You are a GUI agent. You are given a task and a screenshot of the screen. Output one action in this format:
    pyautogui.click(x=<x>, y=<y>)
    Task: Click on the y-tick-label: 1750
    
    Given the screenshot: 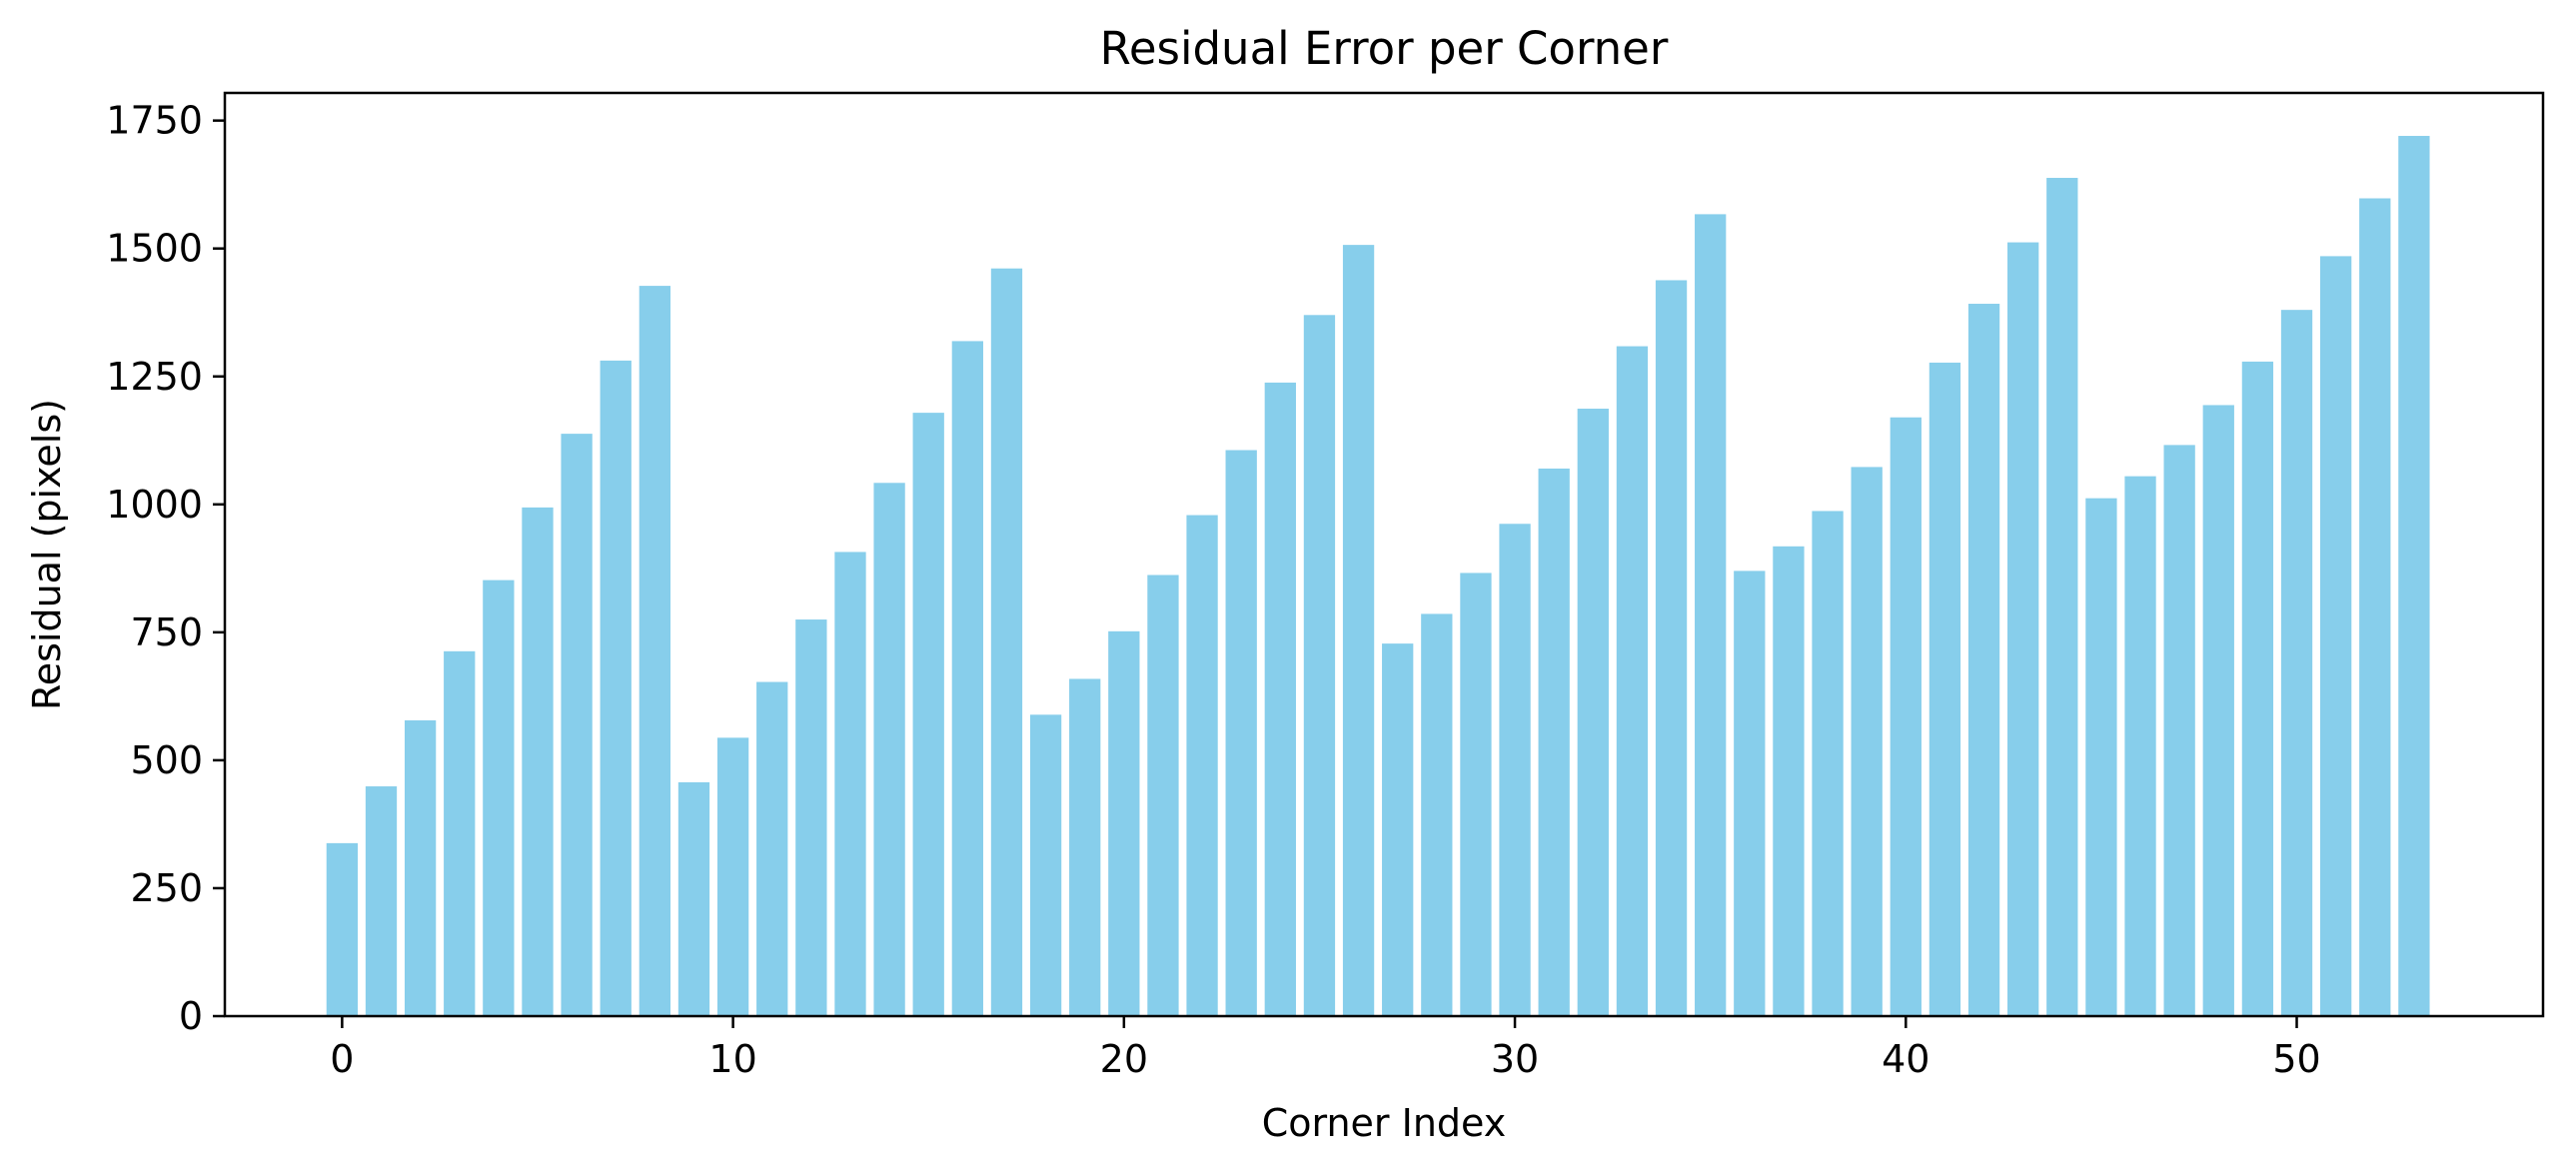 What is the action you would take?
    pyautogui.click(x=154, y=121)
    